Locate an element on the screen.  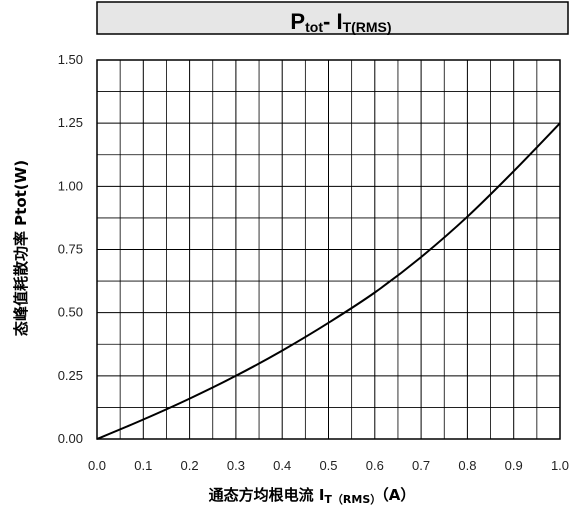
x-tick-label: 0.5 is located at coordinates (328, 465).